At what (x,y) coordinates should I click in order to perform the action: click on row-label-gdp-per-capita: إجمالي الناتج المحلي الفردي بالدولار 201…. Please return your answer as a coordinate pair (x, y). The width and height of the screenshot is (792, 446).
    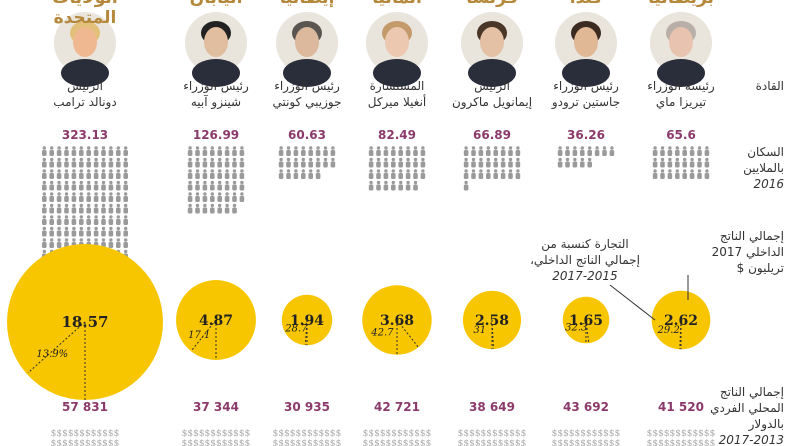
    Looking at the image, I should click on (747, 415).